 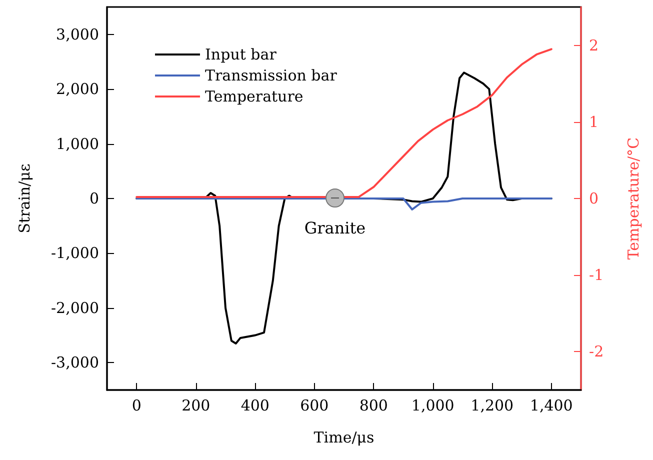 I want to click on x-tick-label: 600, so click(x=314, y=405).